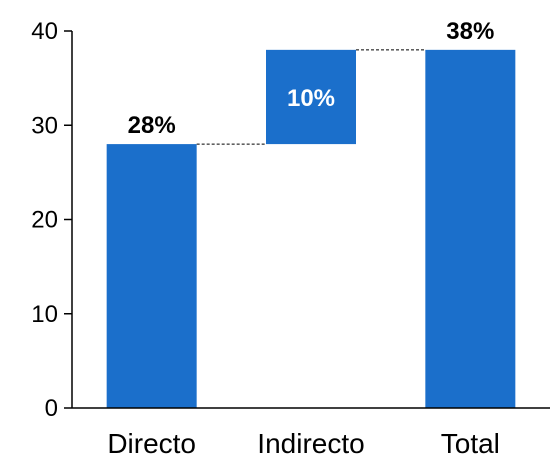 The height and width of the screenshot is (459, 558). What do you see at coordinates (44, 125) in the screenshot?
I see `y-tick-label: 30` at bounding box center [44, 125].